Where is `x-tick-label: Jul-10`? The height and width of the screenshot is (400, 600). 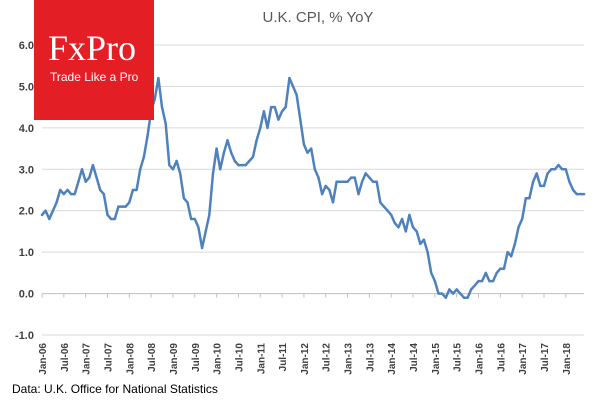
x-tick-label: Jul-10 is located at coordinates (239, 357).